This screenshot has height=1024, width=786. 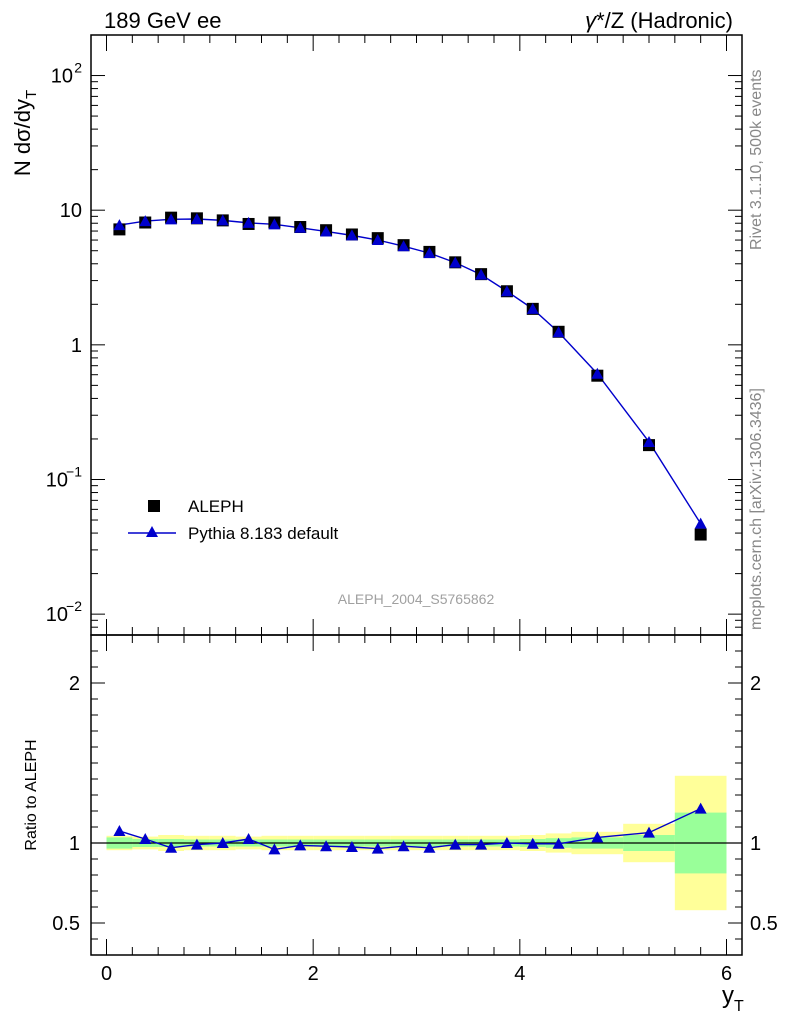 I want to click on ratio-ytick-label: 2, so click(x=74, y=684).